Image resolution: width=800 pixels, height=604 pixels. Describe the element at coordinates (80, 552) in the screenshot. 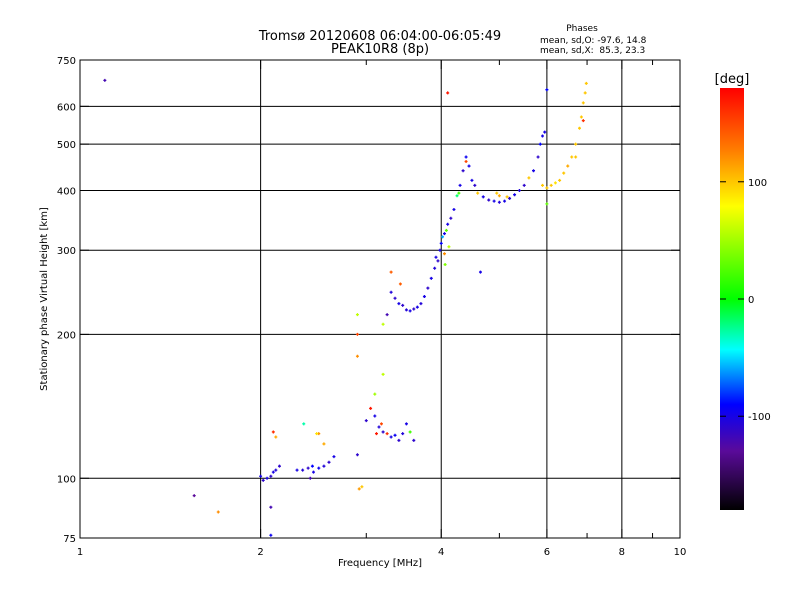

I see `x-tick-label: 1` at that location.